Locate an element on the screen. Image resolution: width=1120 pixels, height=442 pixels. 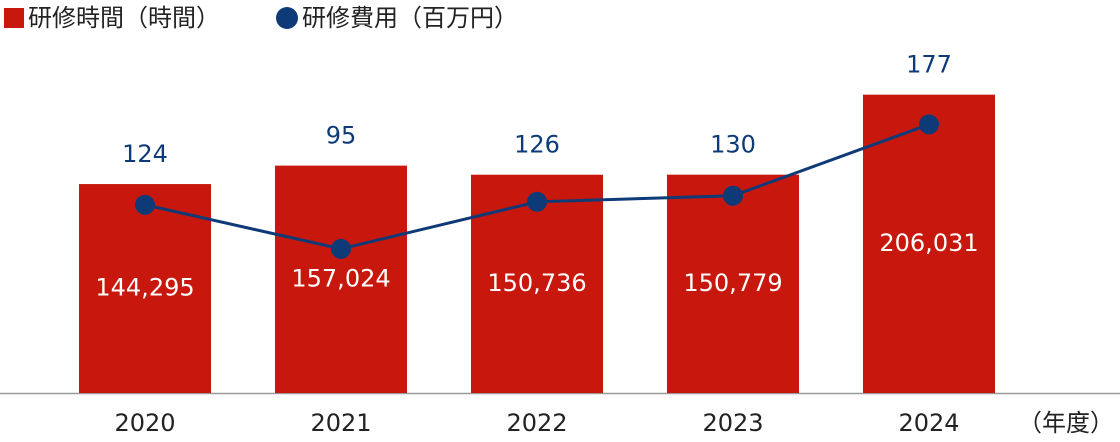
legend-label: 研修時間（時間） is located at coordinates (124, 18).